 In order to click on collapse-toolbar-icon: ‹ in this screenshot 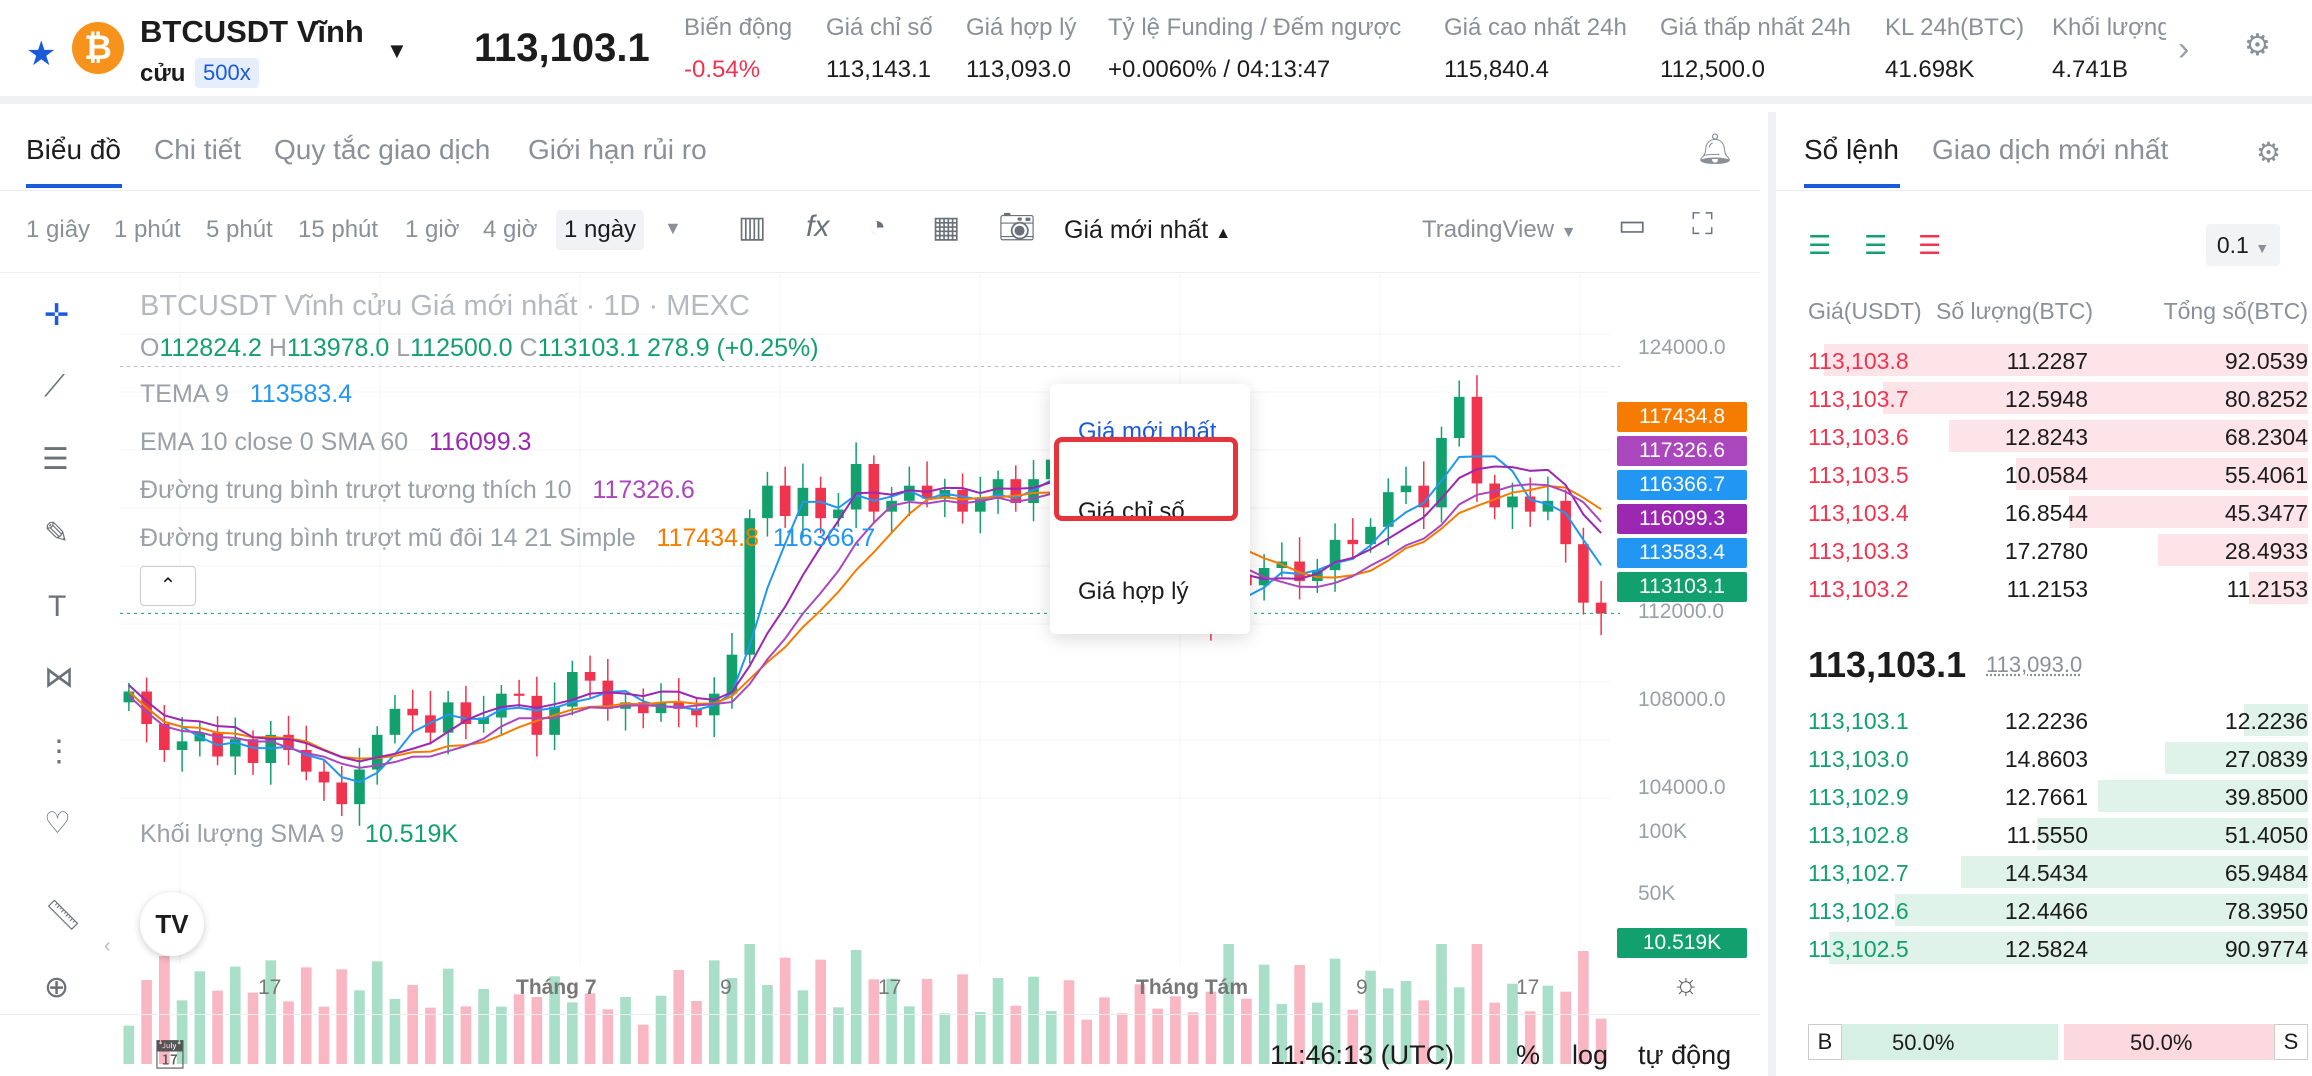, I will do `click(107, 946)`.